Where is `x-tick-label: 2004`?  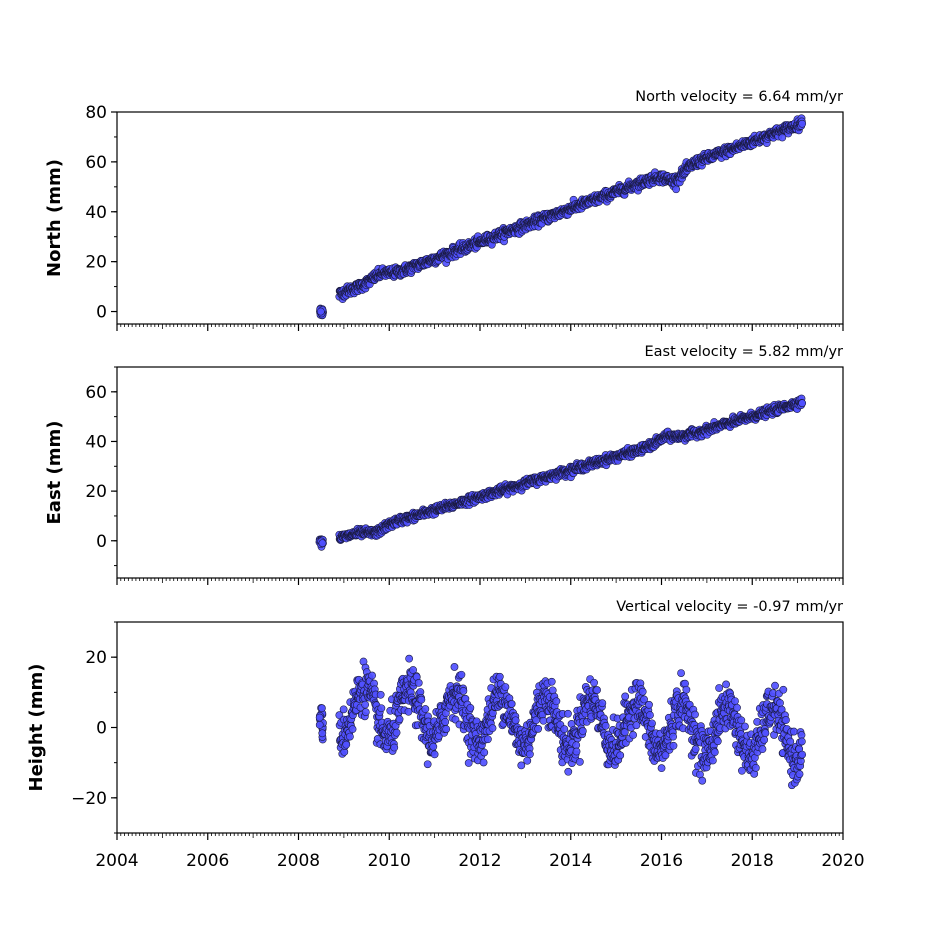 x-tick-label: 2004 is located at coordinates (116, 861).